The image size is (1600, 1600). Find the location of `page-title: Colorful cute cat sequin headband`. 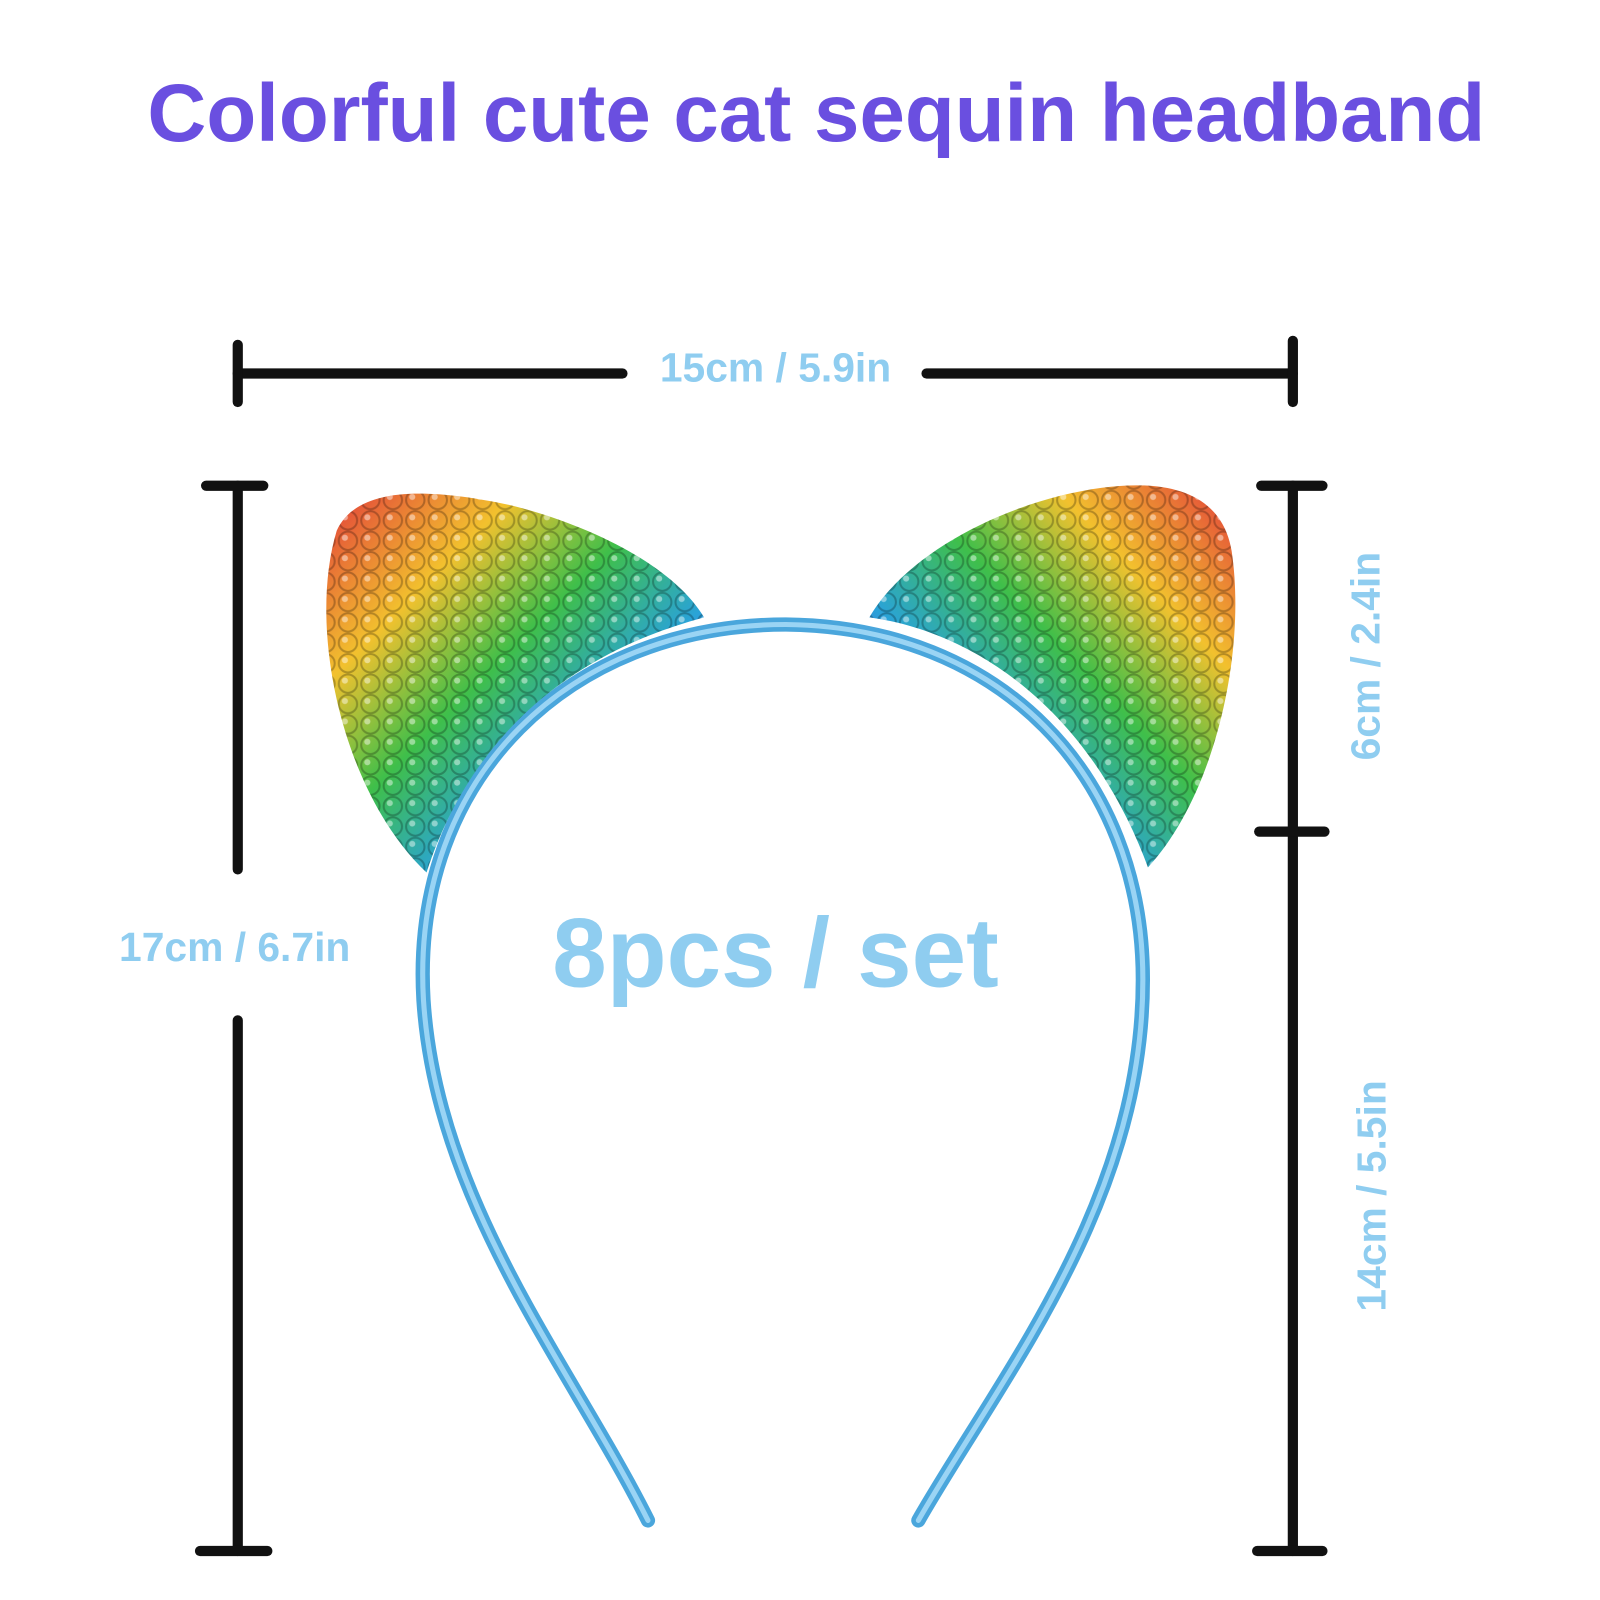

page-title: Colorful cute cat sequin headband is located at coordinates (816, 113).